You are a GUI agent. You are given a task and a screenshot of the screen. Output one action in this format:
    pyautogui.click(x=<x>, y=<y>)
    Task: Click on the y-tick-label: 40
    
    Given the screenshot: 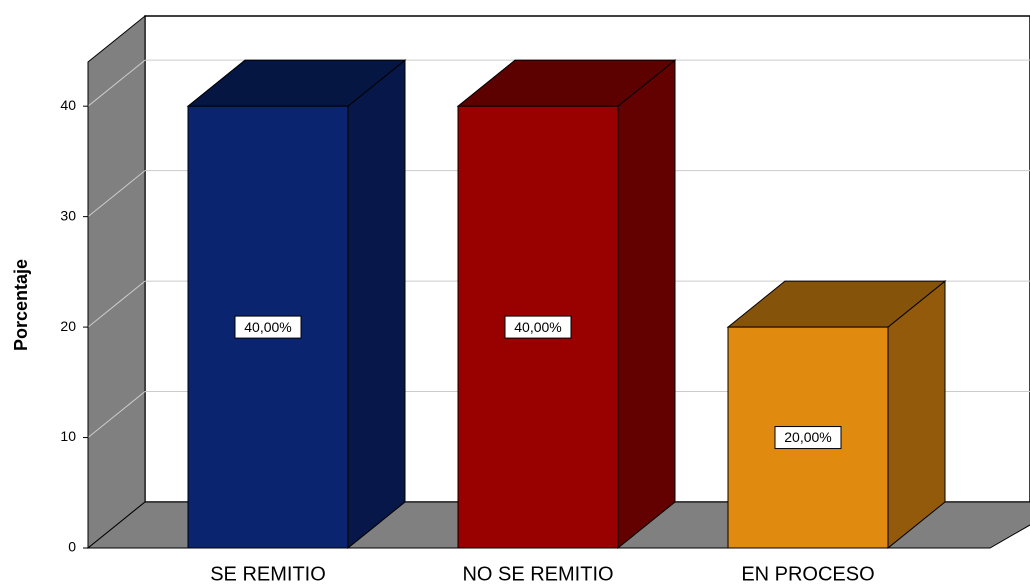 What is the action you would take?
    pyautogui.click(x=68, y=105)
    